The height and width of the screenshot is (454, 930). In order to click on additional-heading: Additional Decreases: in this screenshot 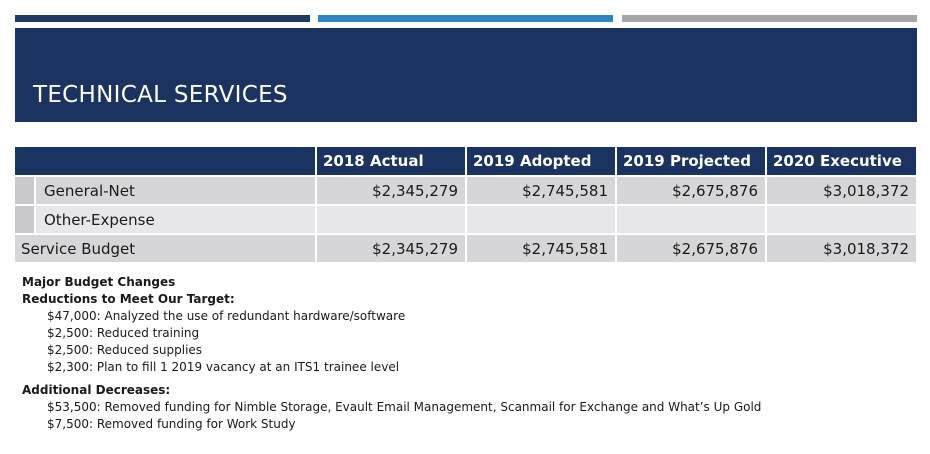, I will do `click(96, 390)`.